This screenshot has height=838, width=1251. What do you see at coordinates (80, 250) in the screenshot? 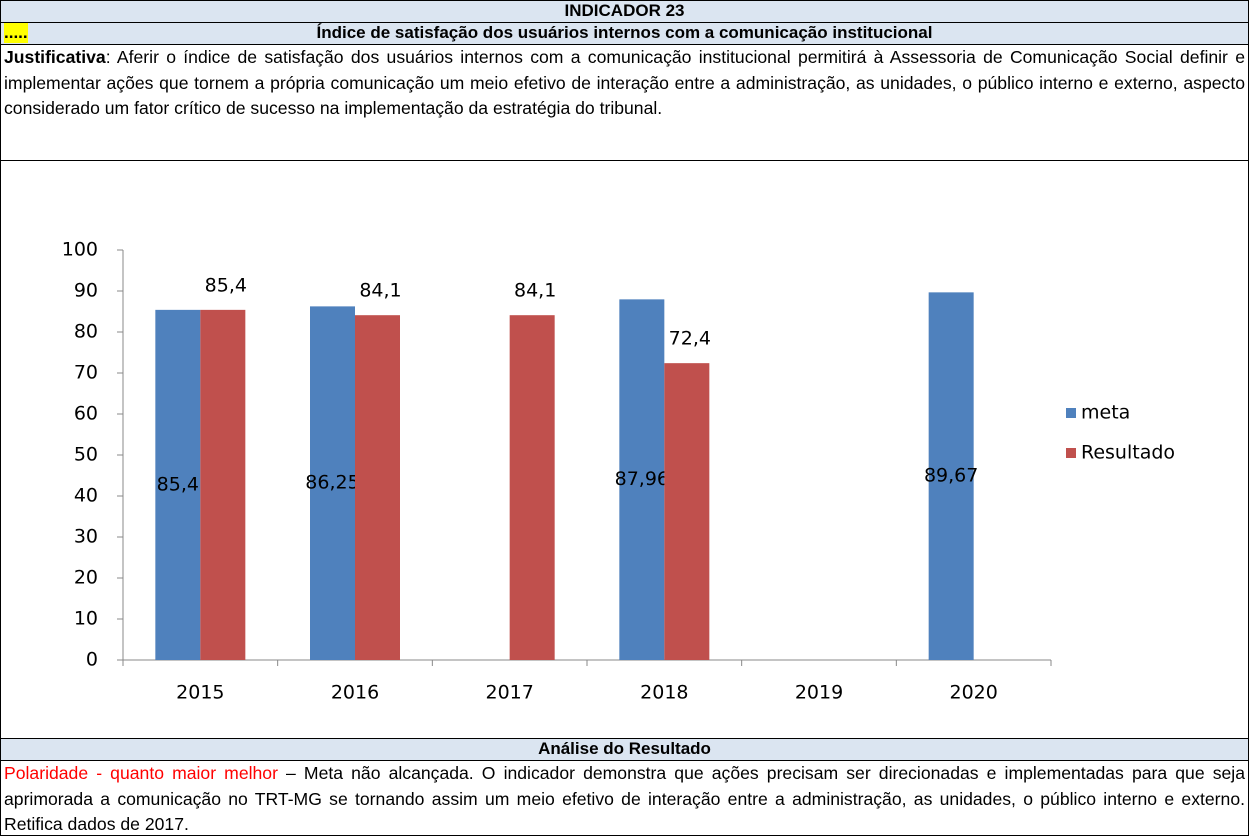
I see `y-tick-label: 100` at bounding box center [80, 250].